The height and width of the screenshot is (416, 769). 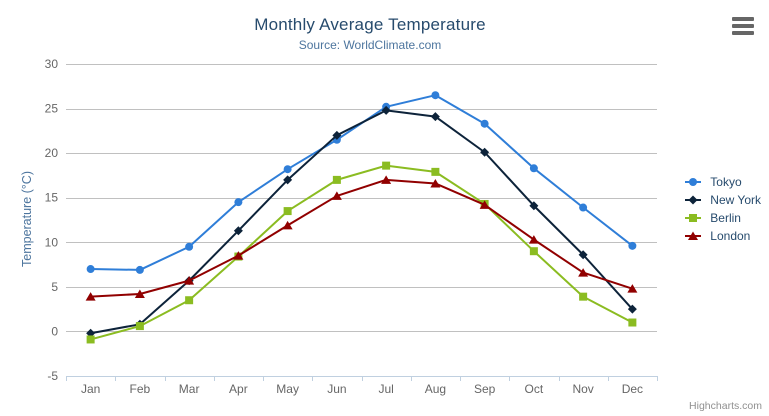 What do you see at coordinates (385, 389) in the screenshot?
I see `x-tick-label: Jul` at bounding box center [385, 389].